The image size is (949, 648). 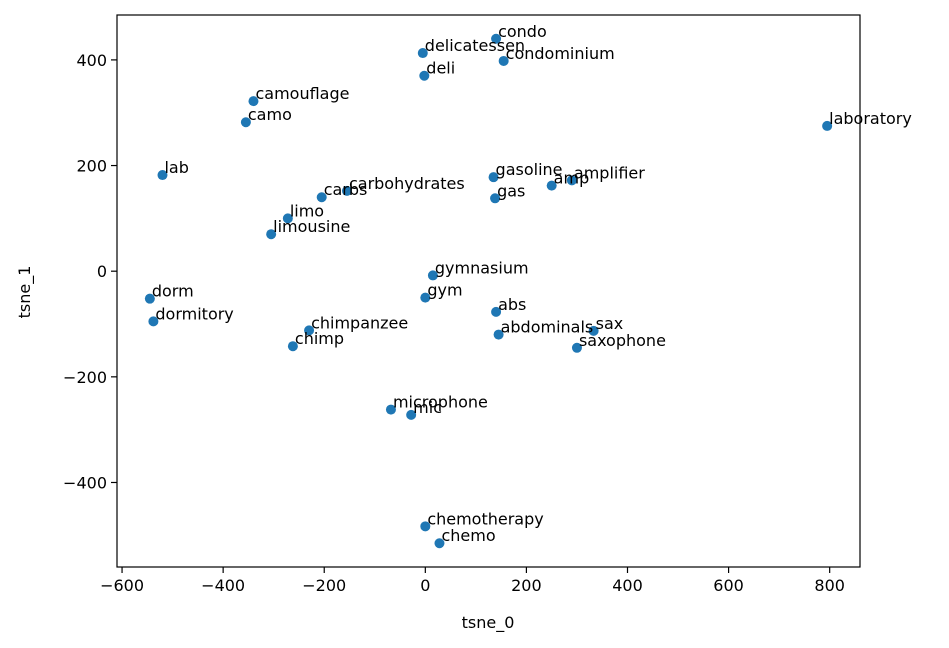 I want to click on point-label: deli, so click(x=440, y=68).